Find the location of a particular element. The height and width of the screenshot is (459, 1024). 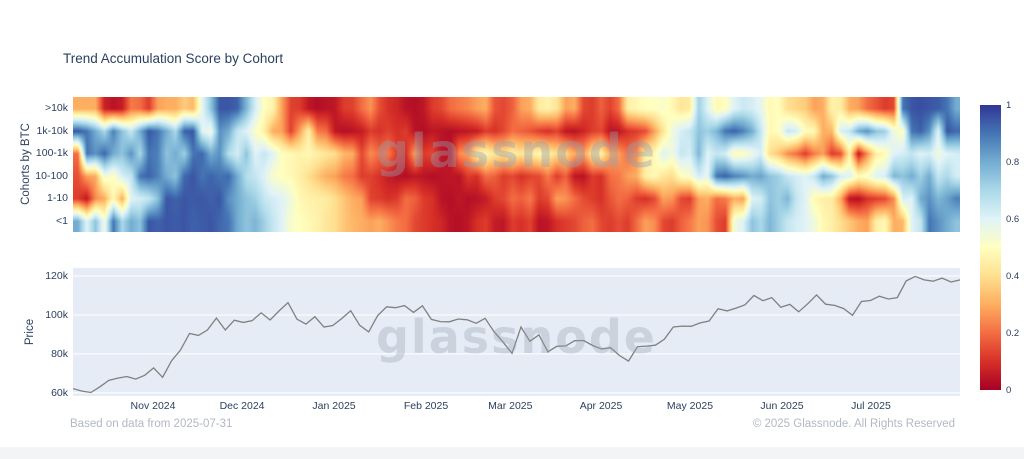

heatmap-row-label: 100-1k is located at coordinates (51, 153).